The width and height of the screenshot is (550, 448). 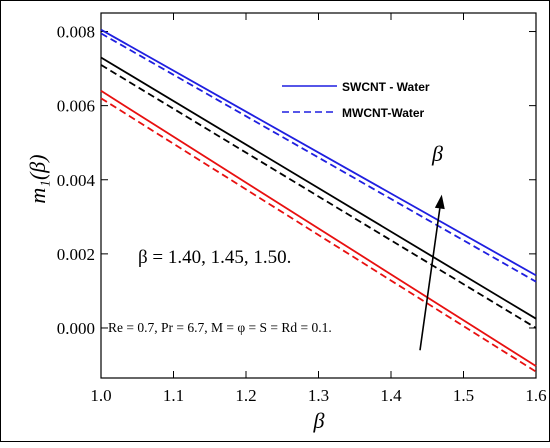 I want to click on x-axis-title: β, so click(x=319, y=420).